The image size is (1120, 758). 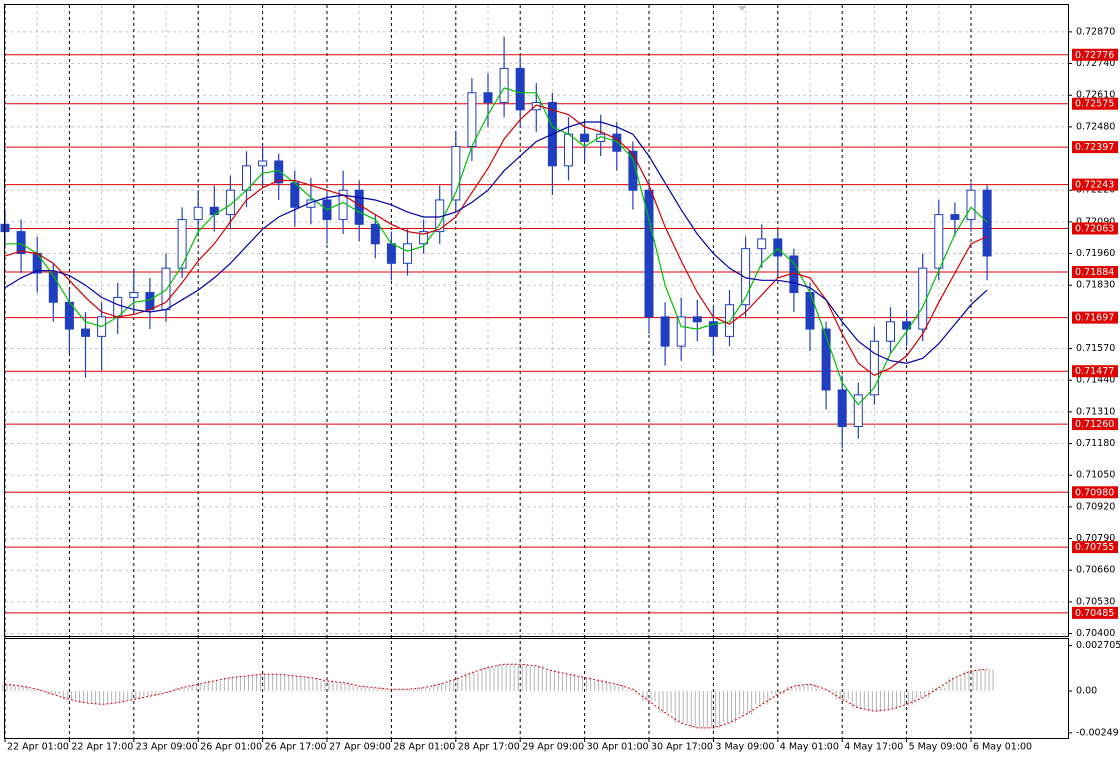 What do you see at coordinates (360, 747) in the screenshot?
I see `x-tick-label: 27 Apr 09:00` at bounding box center [360, 747].